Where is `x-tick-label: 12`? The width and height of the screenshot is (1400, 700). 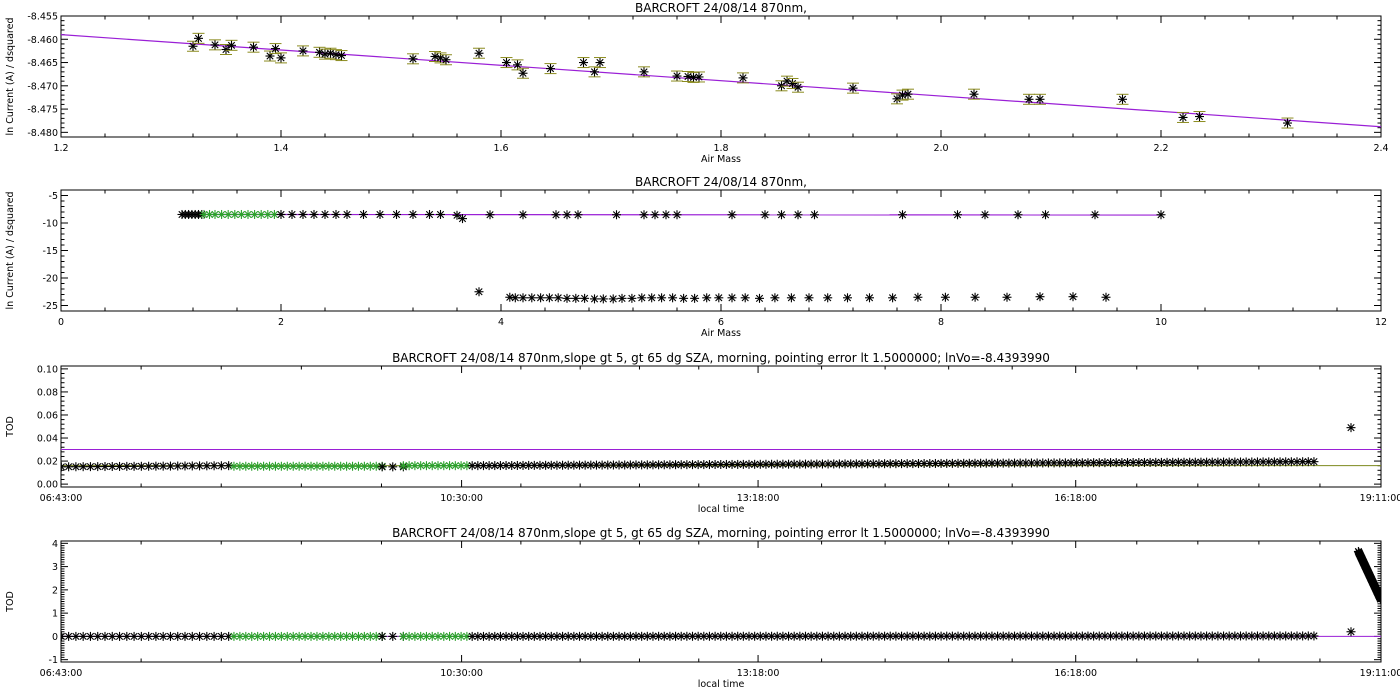
x-tick-label: 12 is located at coordinates (1381, 322).